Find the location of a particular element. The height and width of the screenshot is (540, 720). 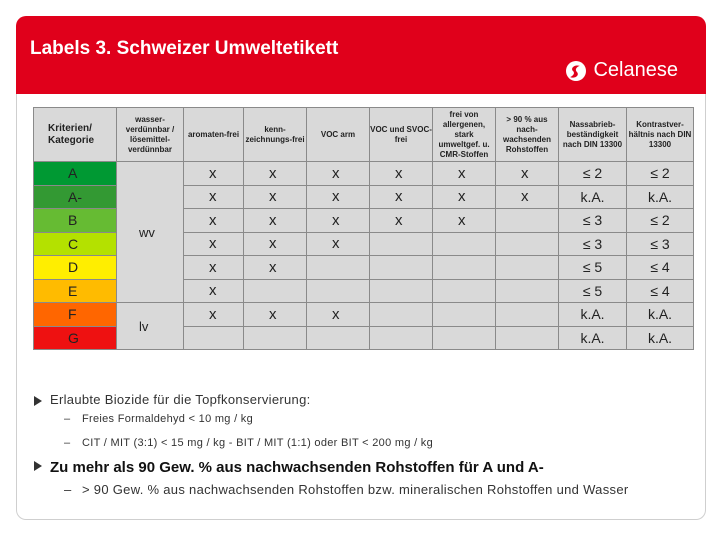

category-cell: D is located at coordinates (75, 267).